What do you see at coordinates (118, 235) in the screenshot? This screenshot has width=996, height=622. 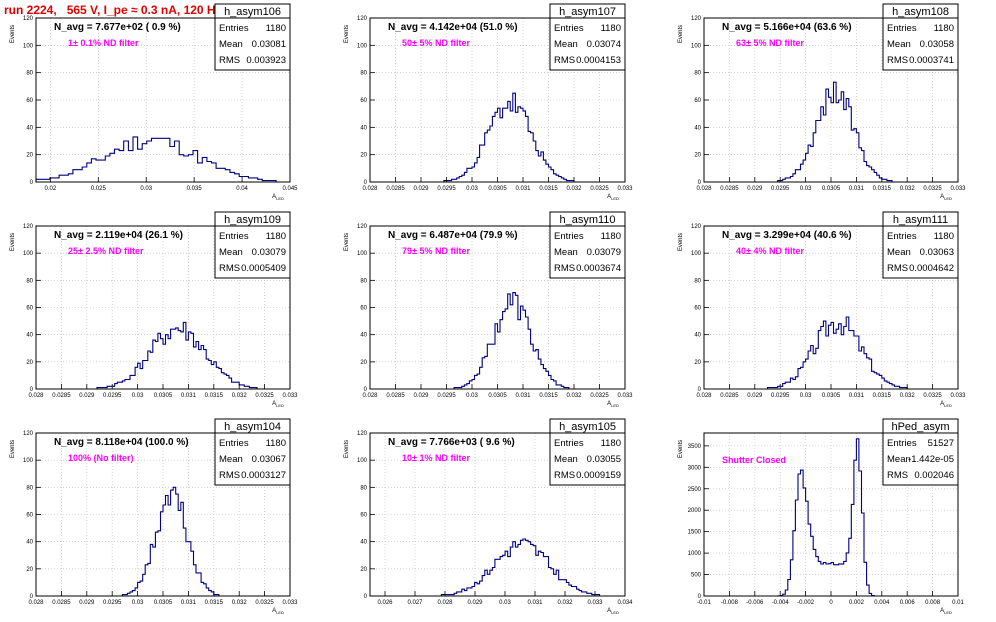 I see `navg-label: N_avg = 2.119e+04 (26.1 %)` at bounding box center [118, 235].